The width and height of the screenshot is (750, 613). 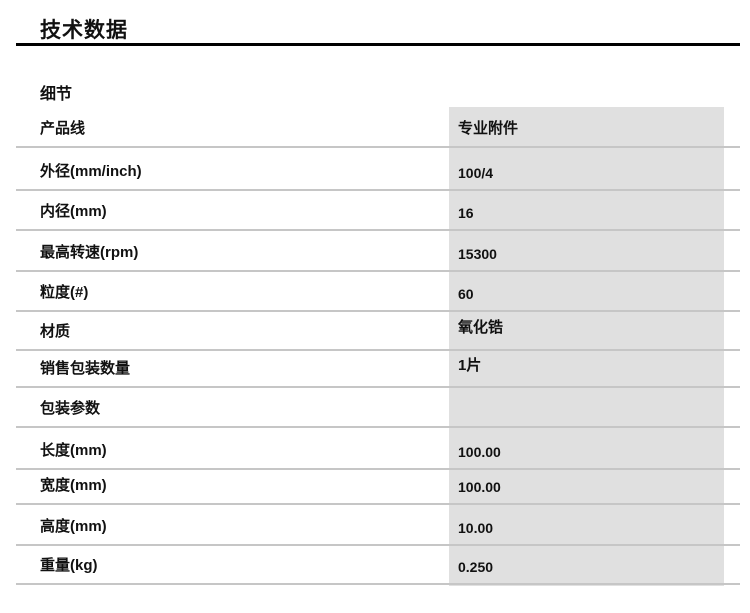 I want to click on row-value: 16, so click(x=466, y=213).